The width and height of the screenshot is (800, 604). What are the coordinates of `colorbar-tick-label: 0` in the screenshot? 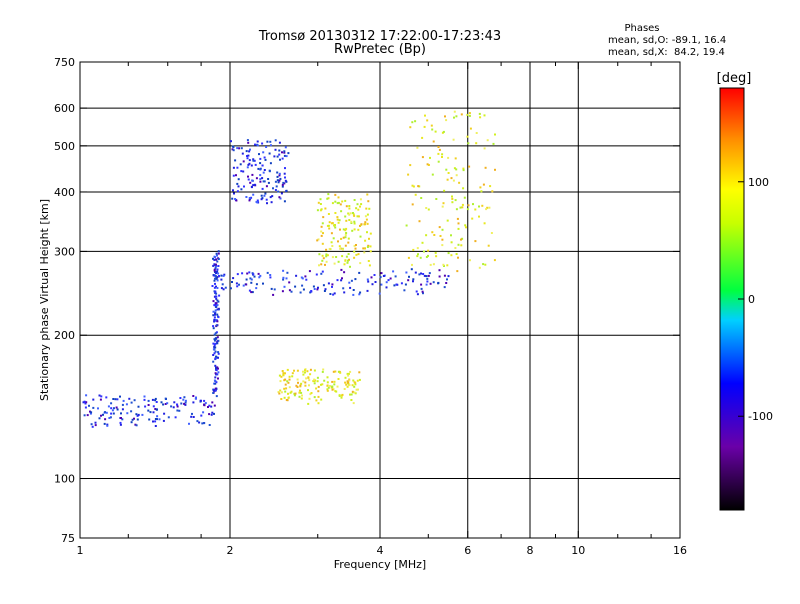 It's located at (751, 299).